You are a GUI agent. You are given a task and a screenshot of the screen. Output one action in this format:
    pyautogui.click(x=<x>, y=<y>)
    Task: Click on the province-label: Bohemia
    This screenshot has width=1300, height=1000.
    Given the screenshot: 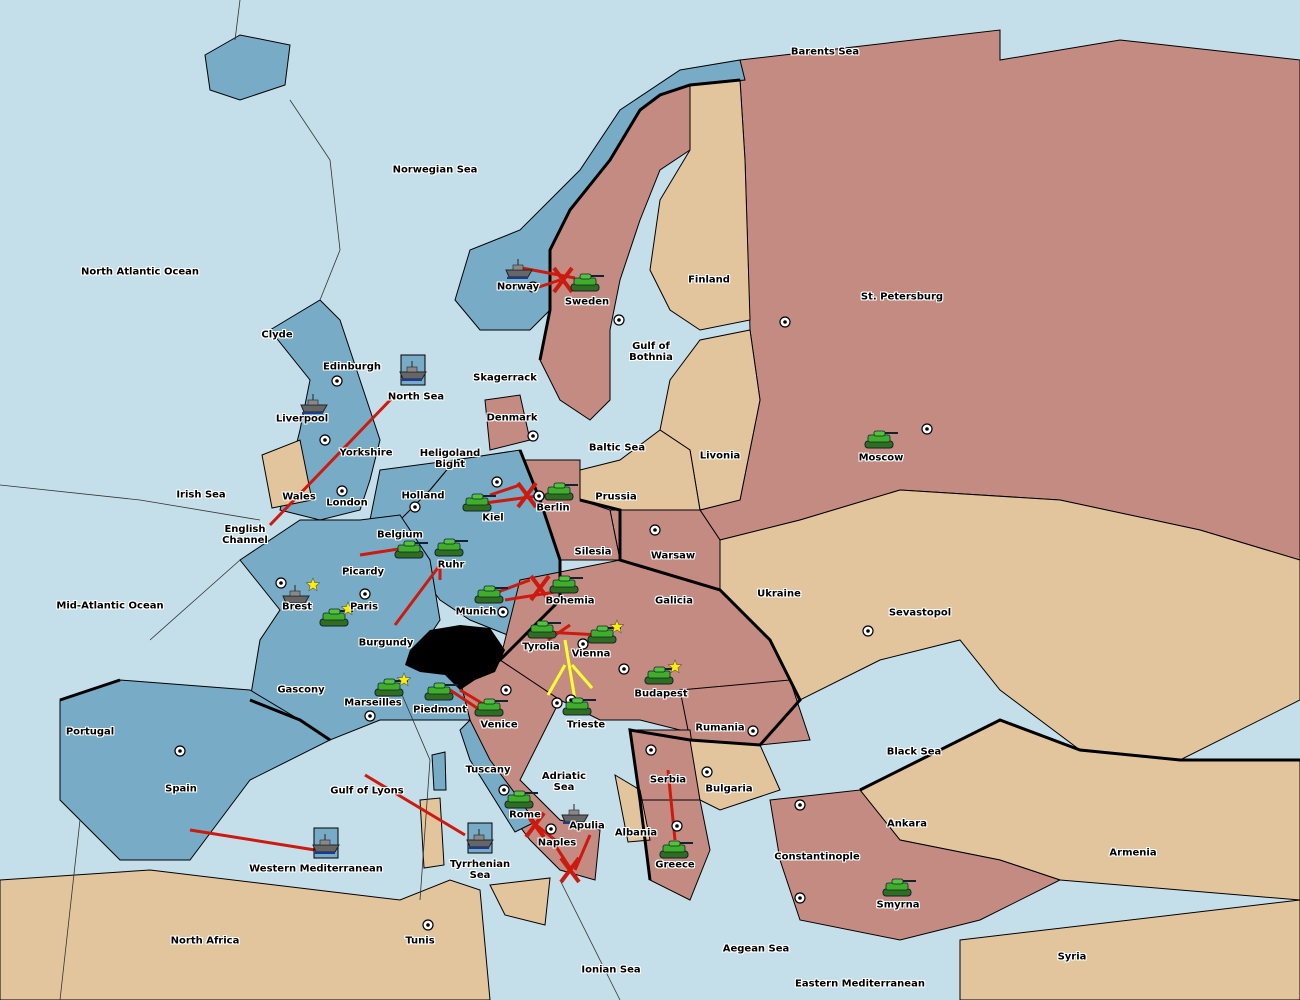 What is the action you would take?
    pyautogui.click(x=570, y=601)
    